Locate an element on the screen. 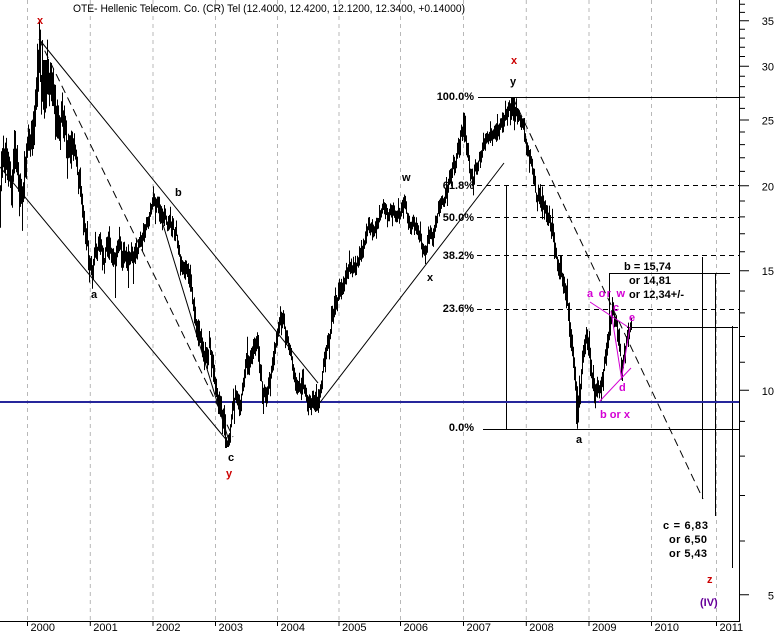  svg-text: 2001 is located at coordinates (105, 627).